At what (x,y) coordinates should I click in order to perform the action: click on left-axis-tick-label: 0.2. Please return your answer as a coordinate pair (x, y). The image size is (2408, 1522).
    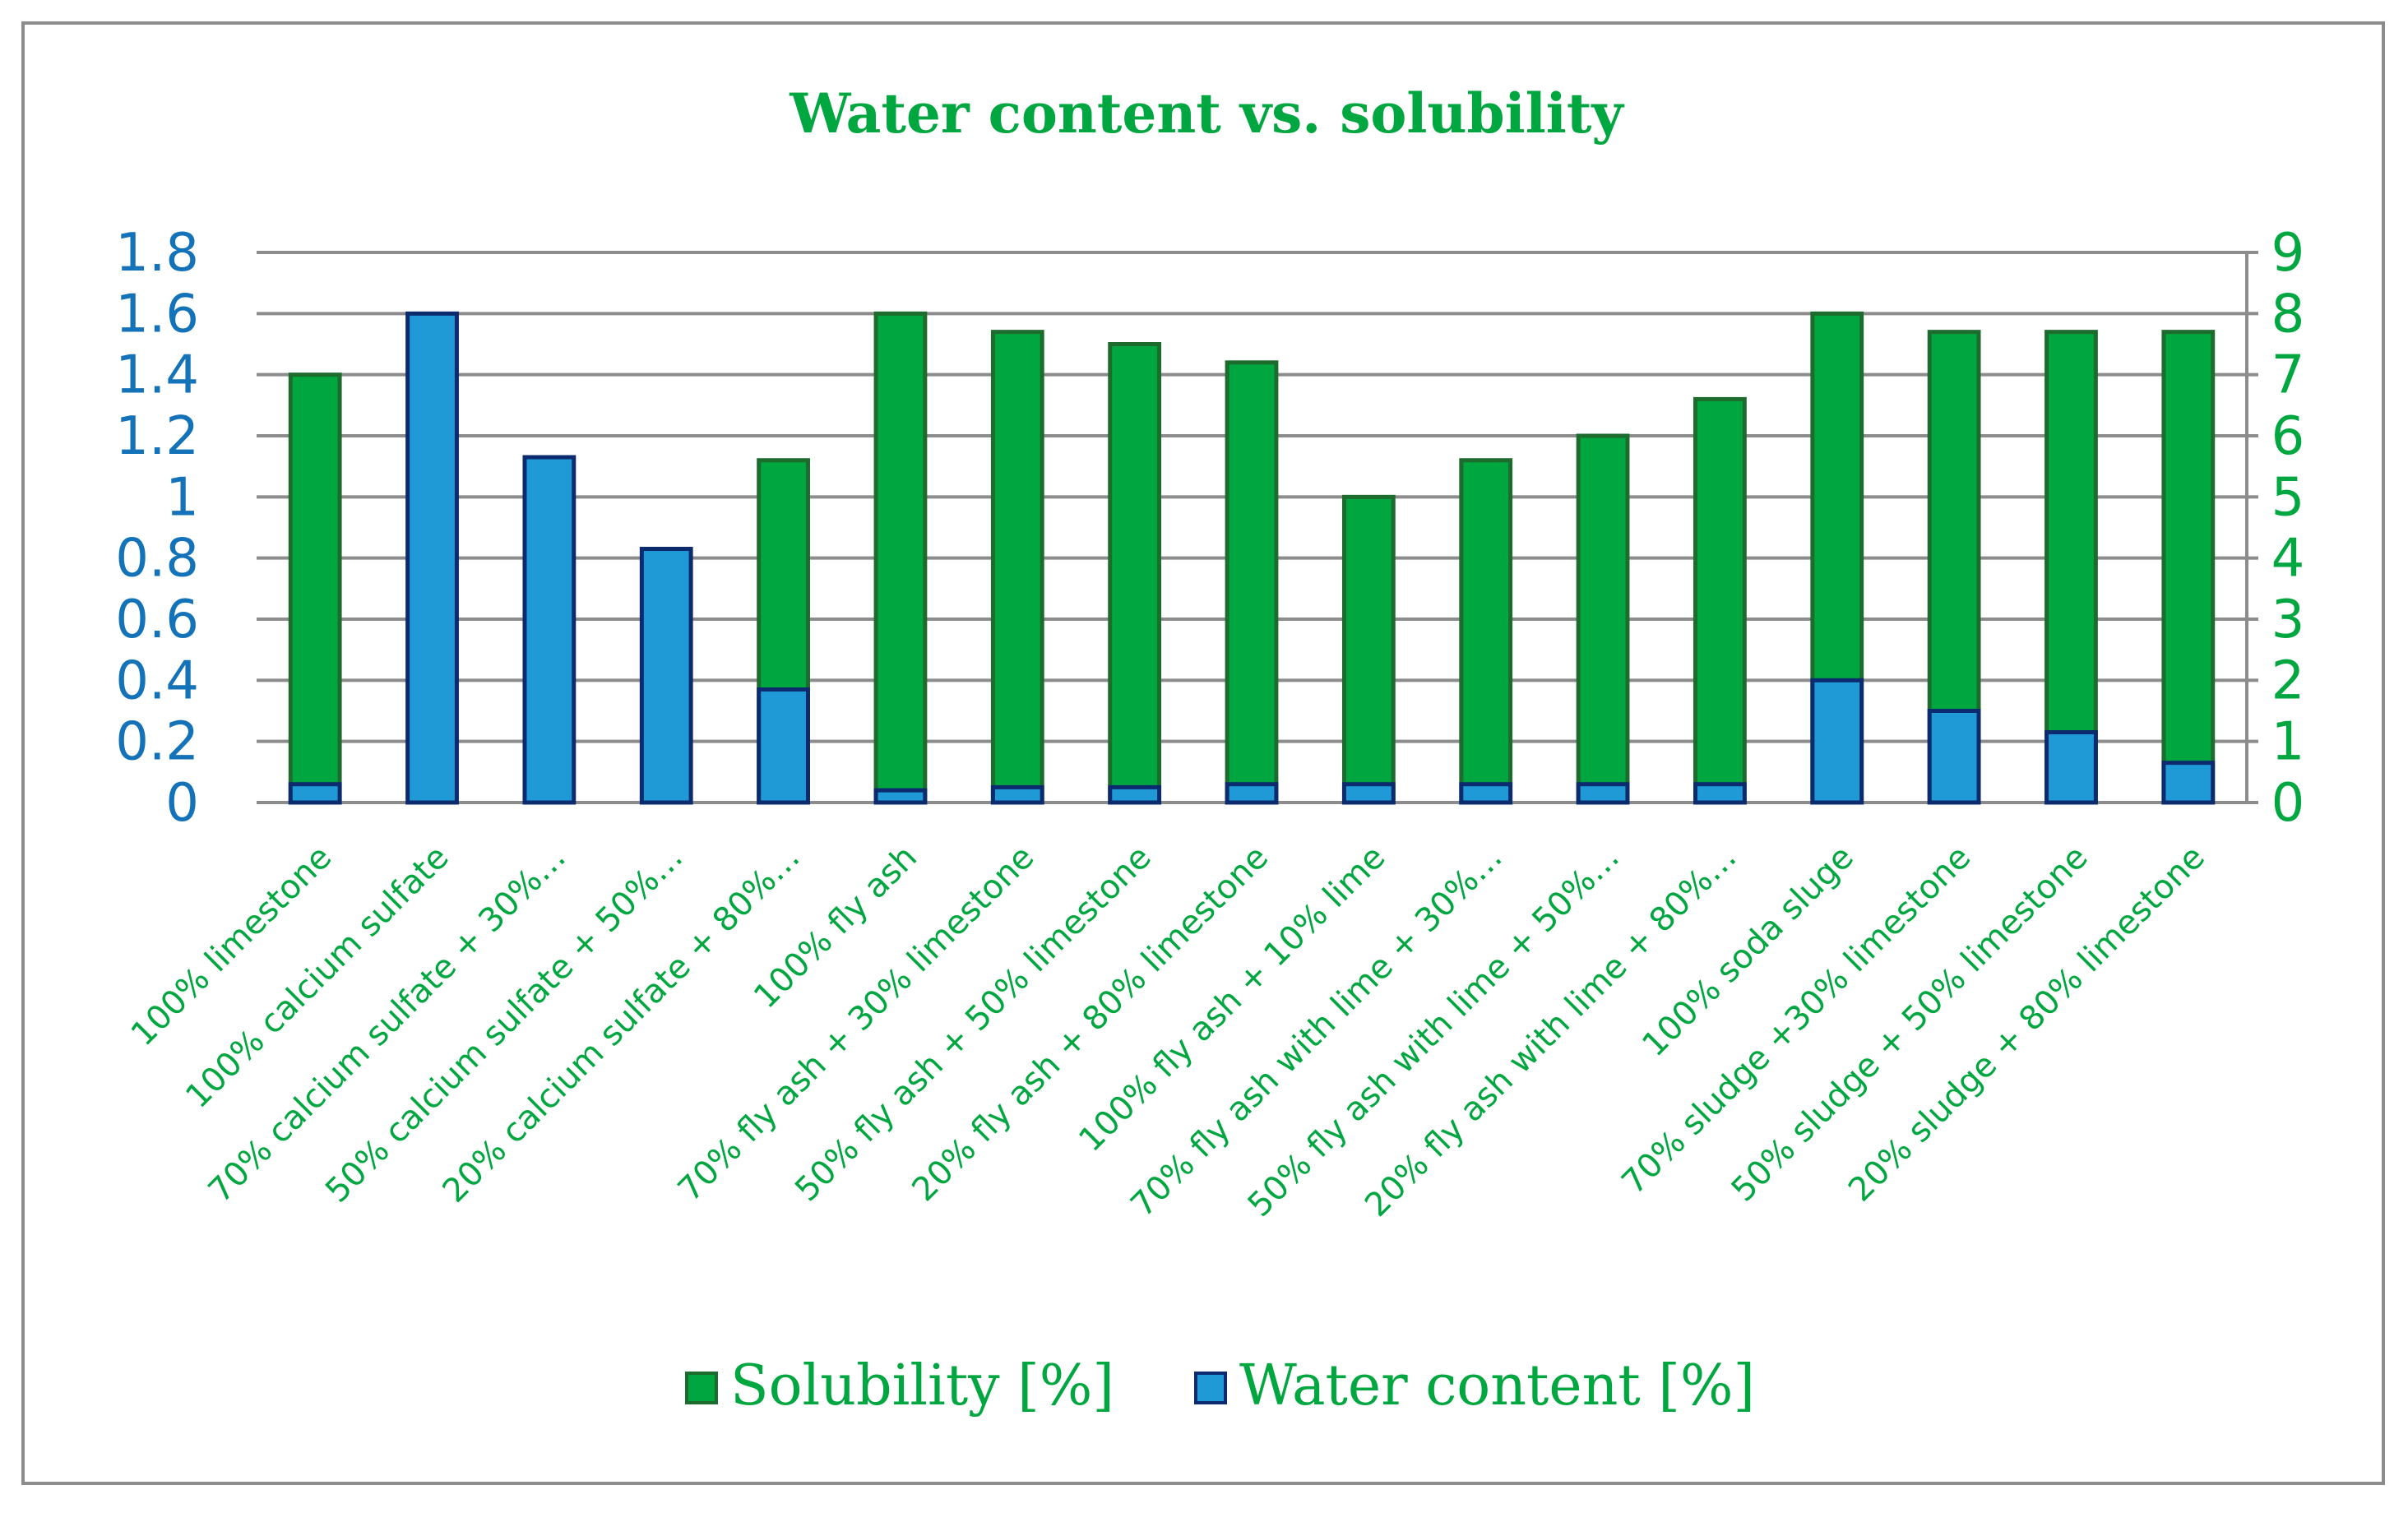
    Looking at the image, I should click on (157, 742).